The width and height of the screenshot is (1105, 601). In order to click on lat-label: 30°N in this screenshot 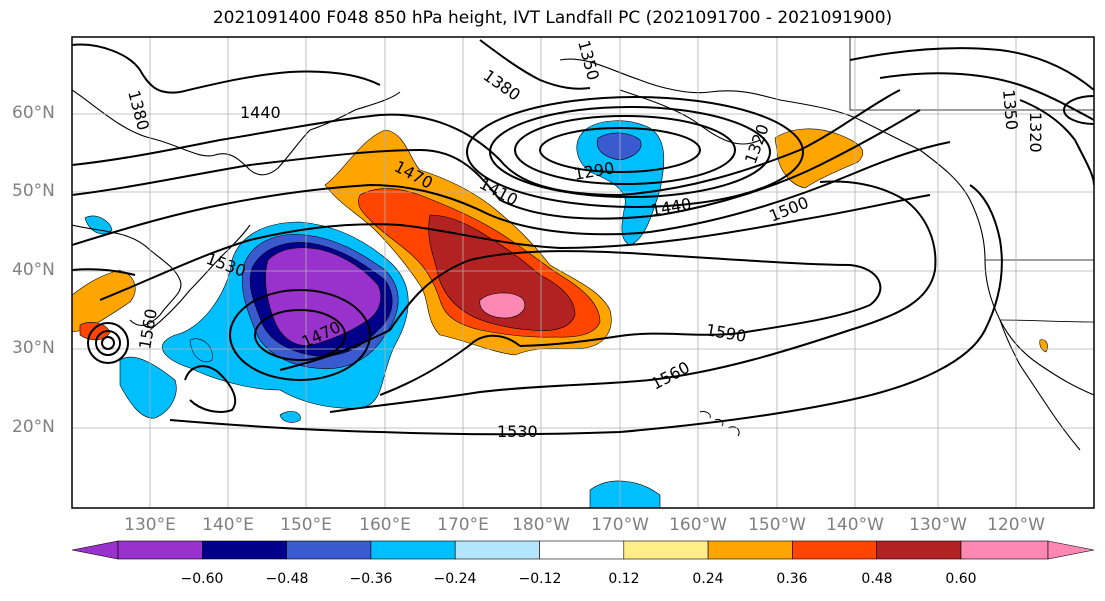, I will do `click(33, 348)`.